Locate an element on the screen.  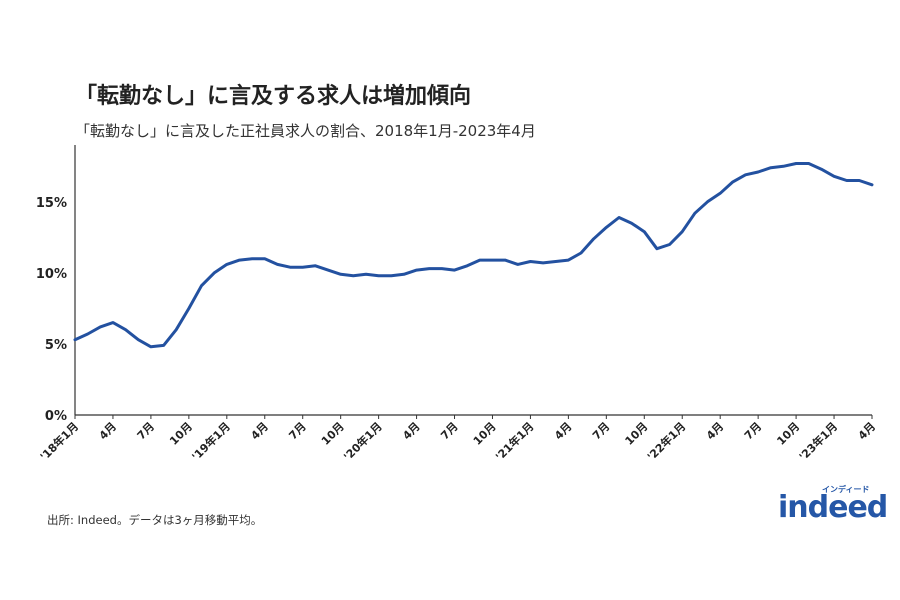
logo-wordmark: indeed is located at coordinates (833, 507).